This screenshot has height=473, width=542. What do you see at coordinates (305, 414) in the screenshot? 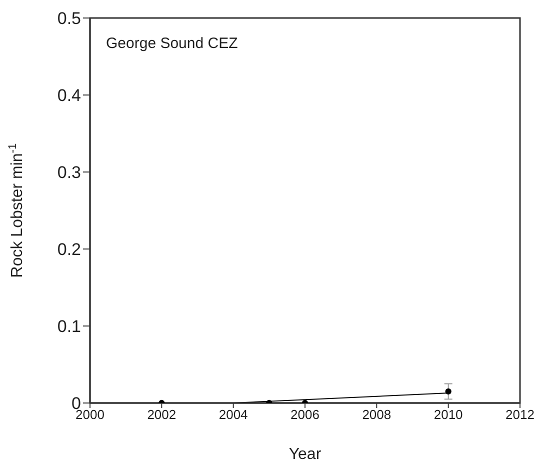
I see `x-tick-label: 2006` at bounding box center [305, 414].